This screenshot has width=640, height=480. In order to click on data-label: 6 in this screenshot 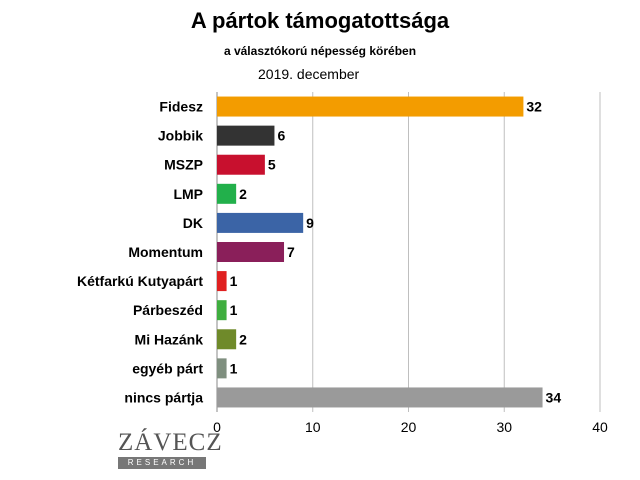, I will do `click(281, 136)`.